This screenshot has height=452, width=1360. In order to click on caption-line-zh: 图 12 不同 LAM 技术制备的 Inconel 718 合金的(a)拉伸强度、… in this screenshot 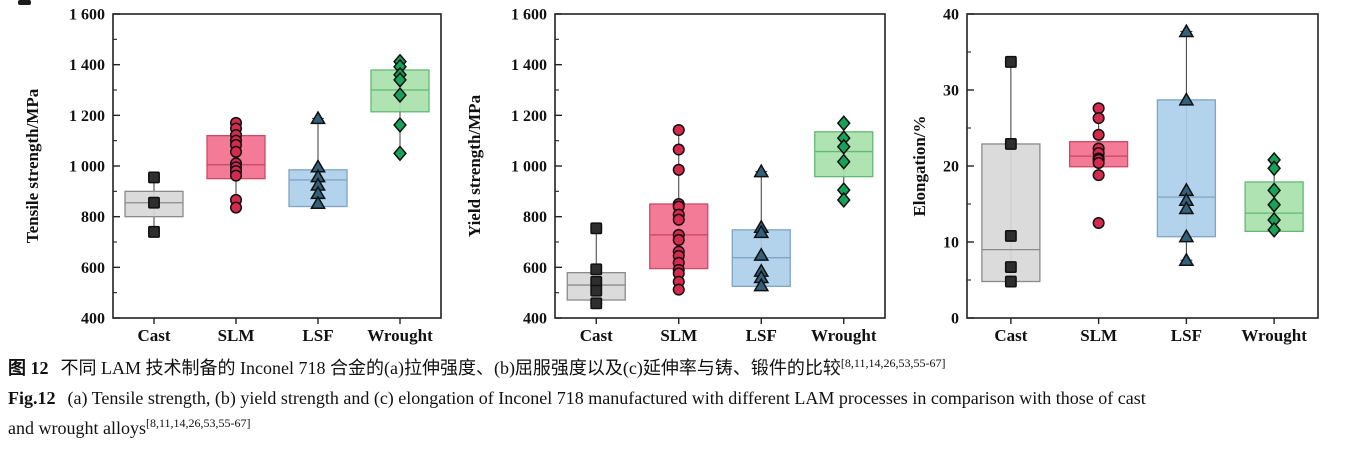, I will do `click(682, 368)`.